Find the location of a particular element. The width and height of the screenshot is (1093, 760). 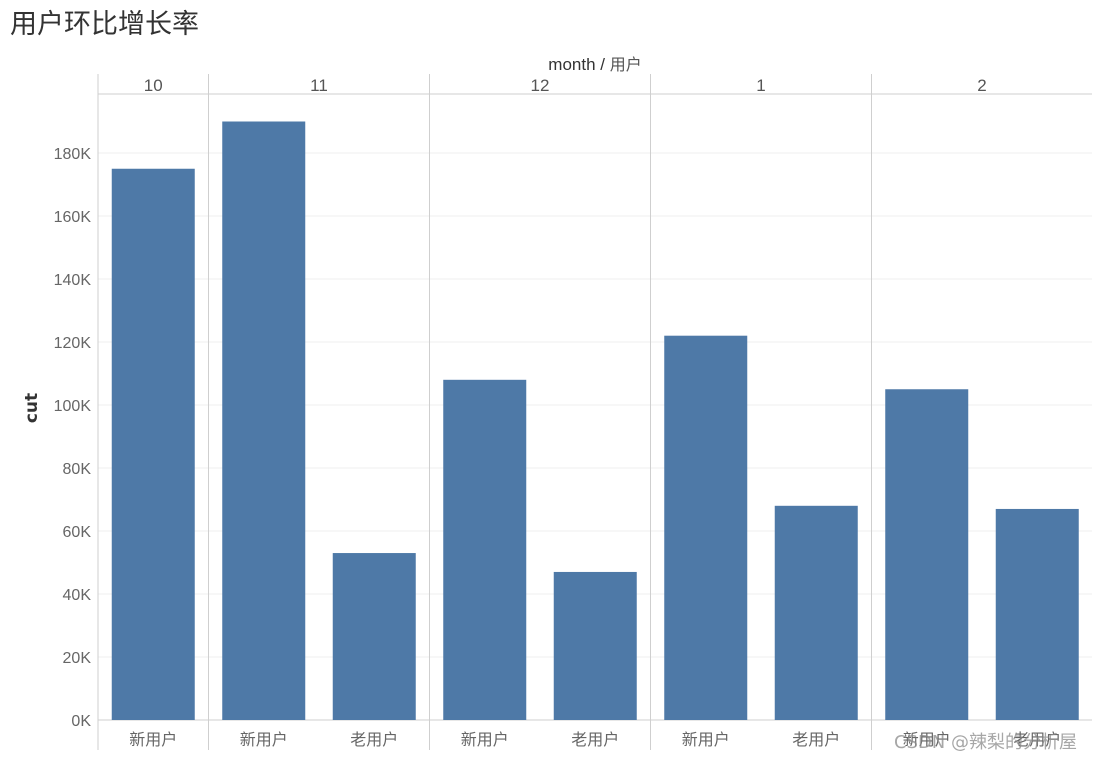

month-header-label: 11 is located at coordinates (319, 85).